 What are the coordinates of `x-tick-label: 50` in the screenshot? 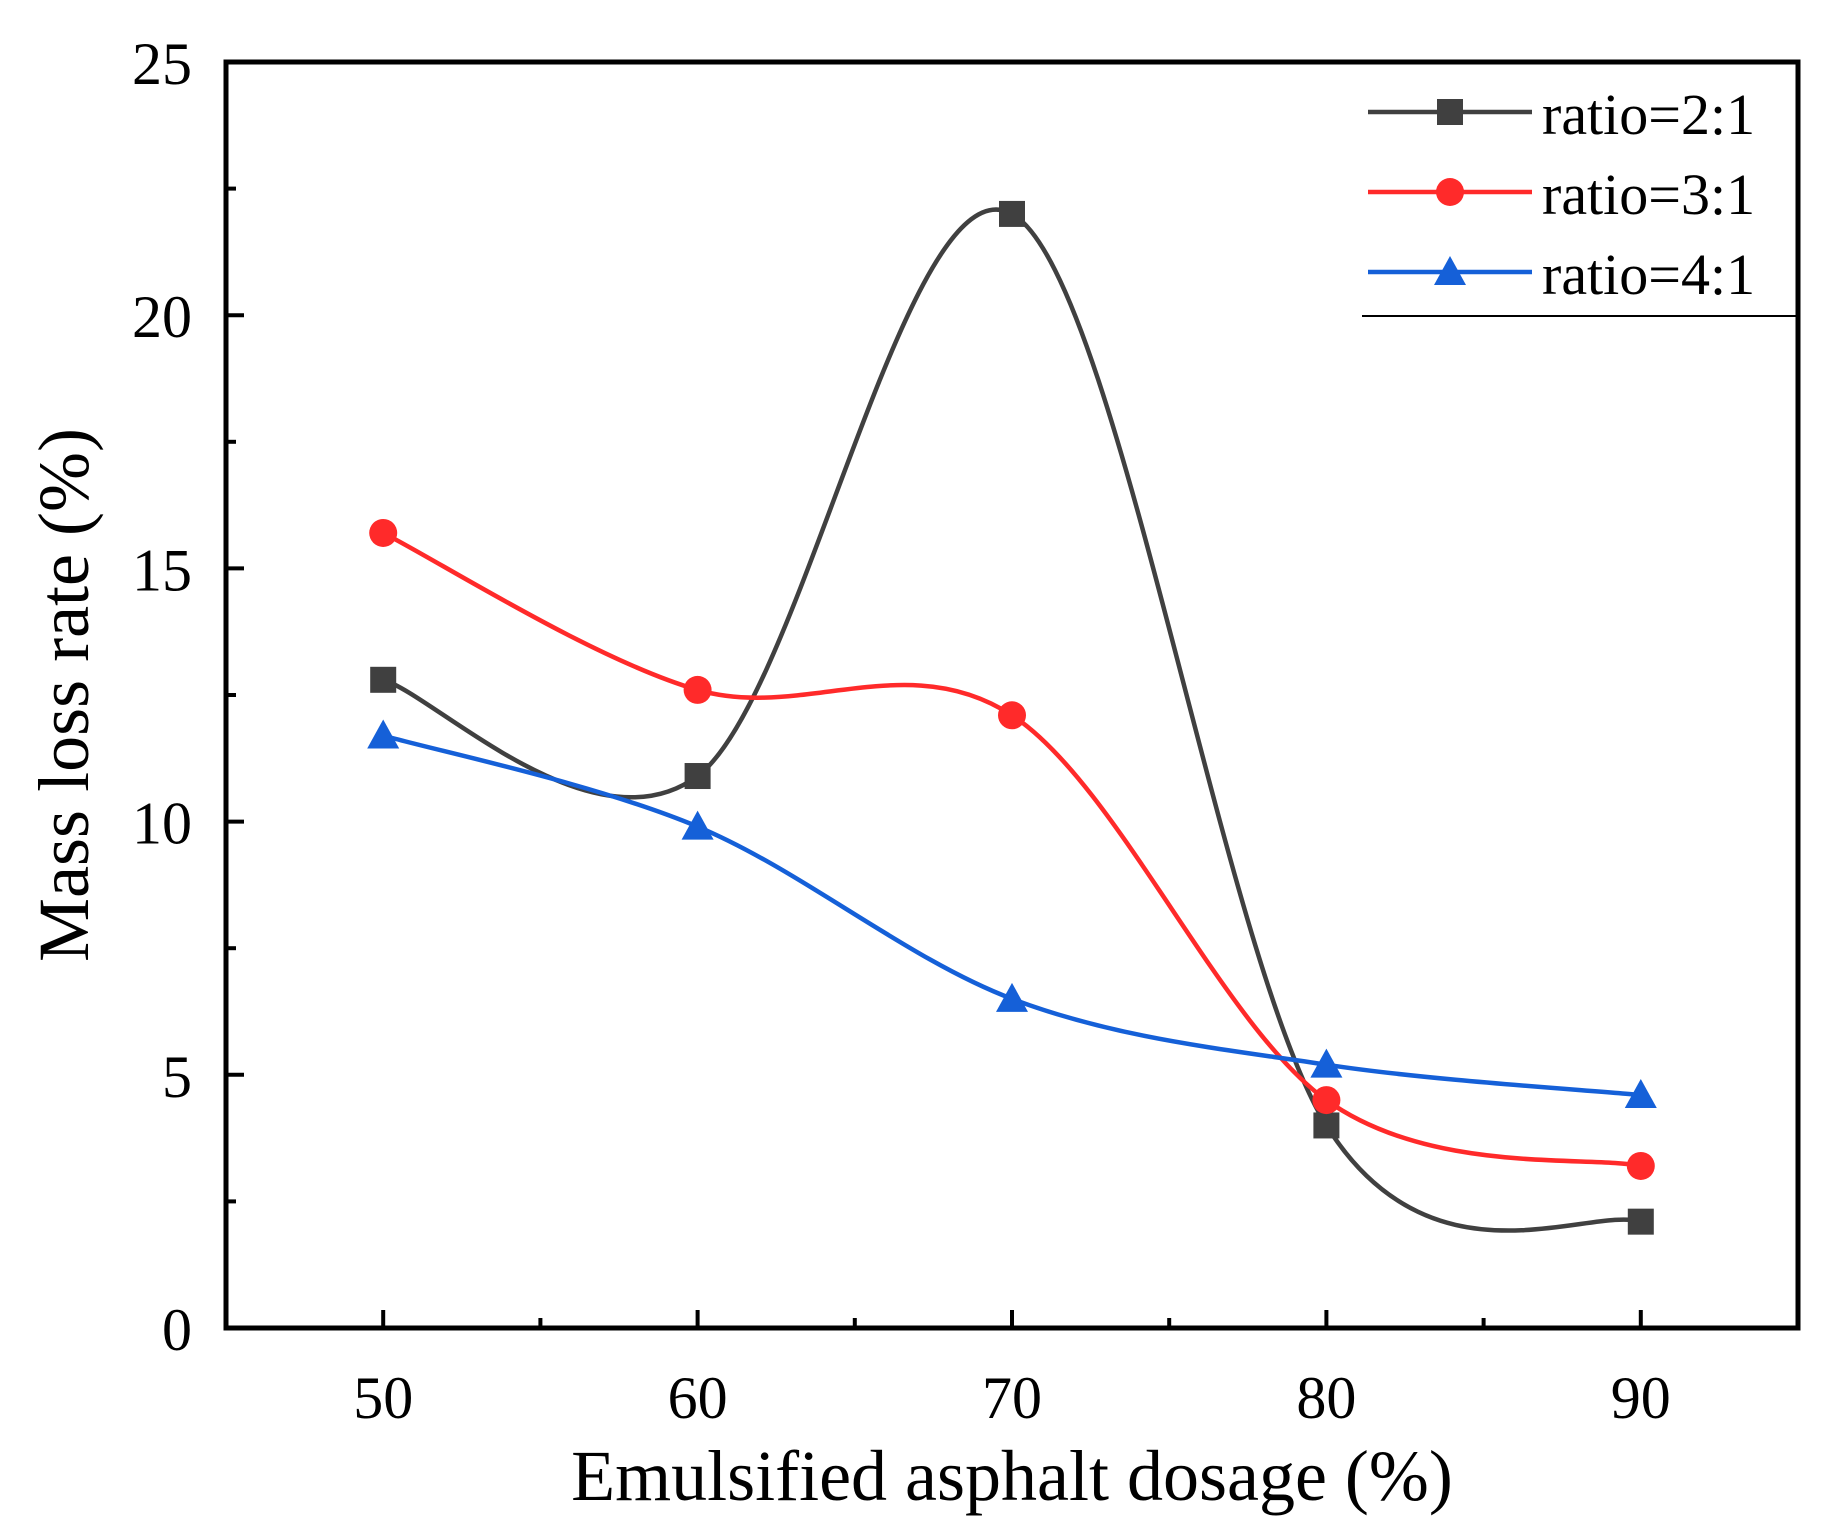 It's located at (383, 1398).